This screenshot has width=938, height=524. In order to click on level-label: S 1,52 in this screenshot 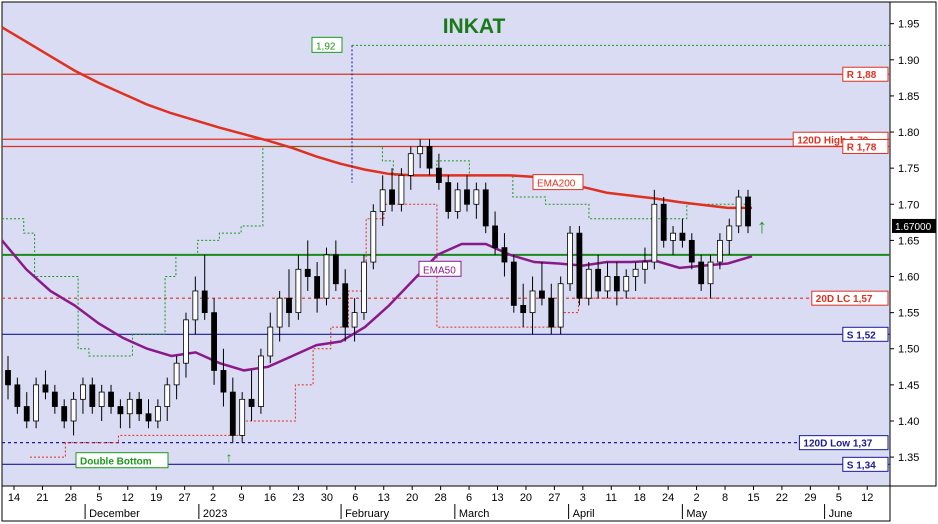, I will do `click(861, 335)`.